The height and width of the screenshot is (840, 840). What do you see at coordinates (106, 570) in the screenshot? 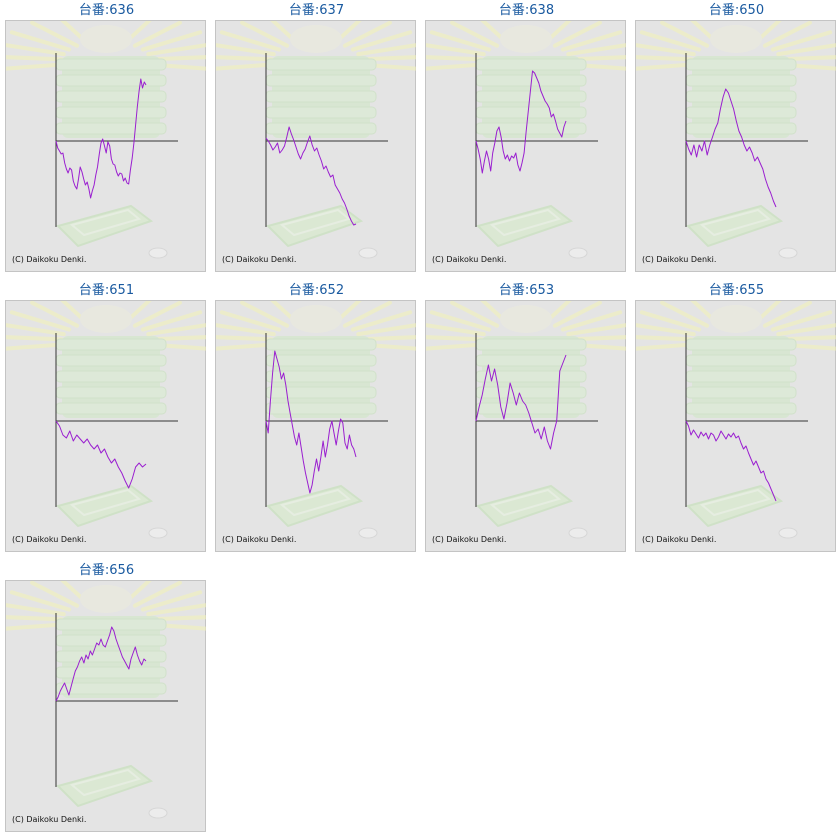
I see `machine-number-title: 台番:656` at bounding box center [106, 570].